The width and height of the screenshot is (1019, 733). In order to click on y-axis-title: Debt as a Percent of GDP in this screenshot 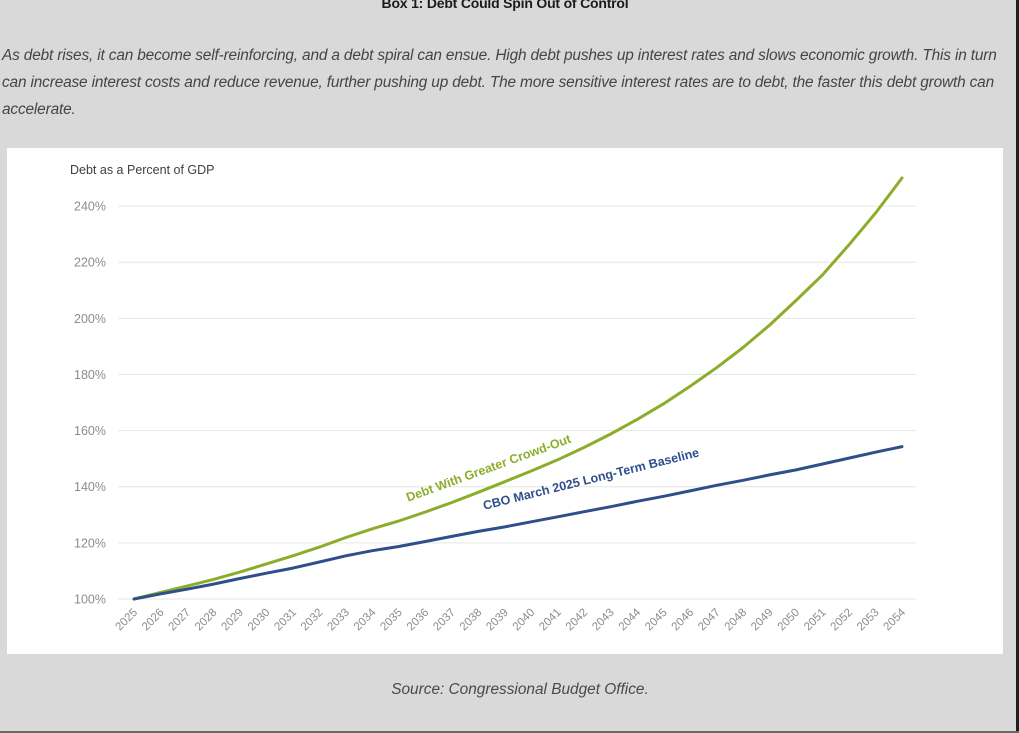, I will do `click(142, 170)`.